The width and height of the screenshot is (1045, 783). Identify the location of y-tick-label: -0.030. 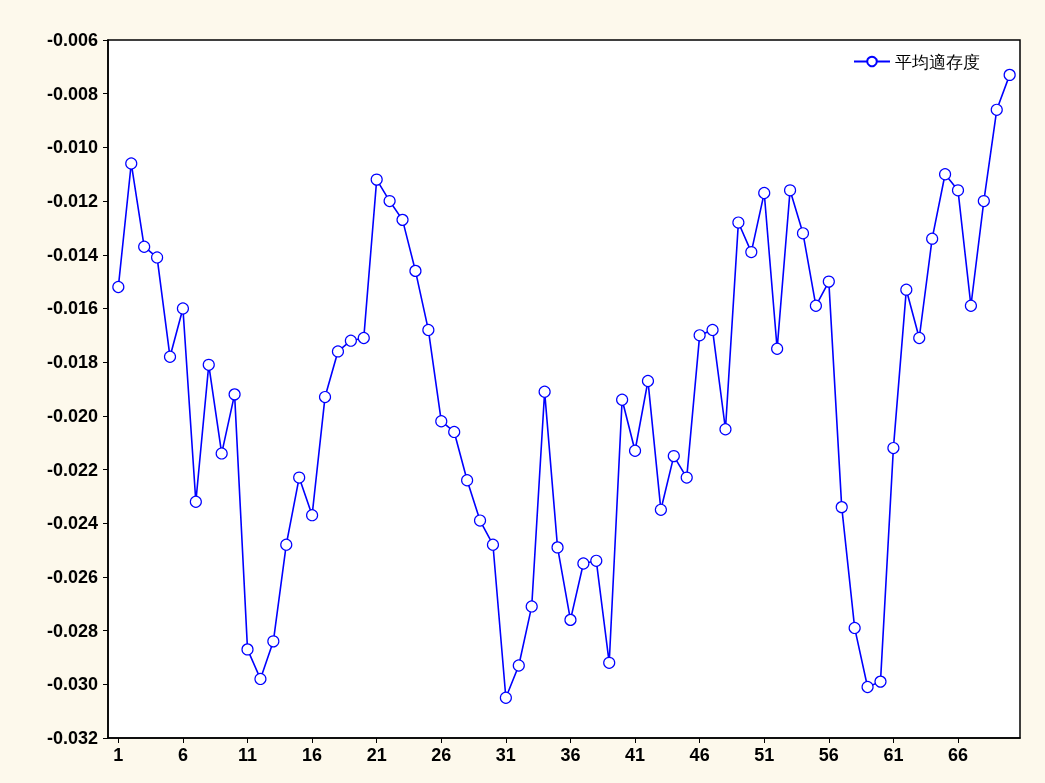
(72, 684).